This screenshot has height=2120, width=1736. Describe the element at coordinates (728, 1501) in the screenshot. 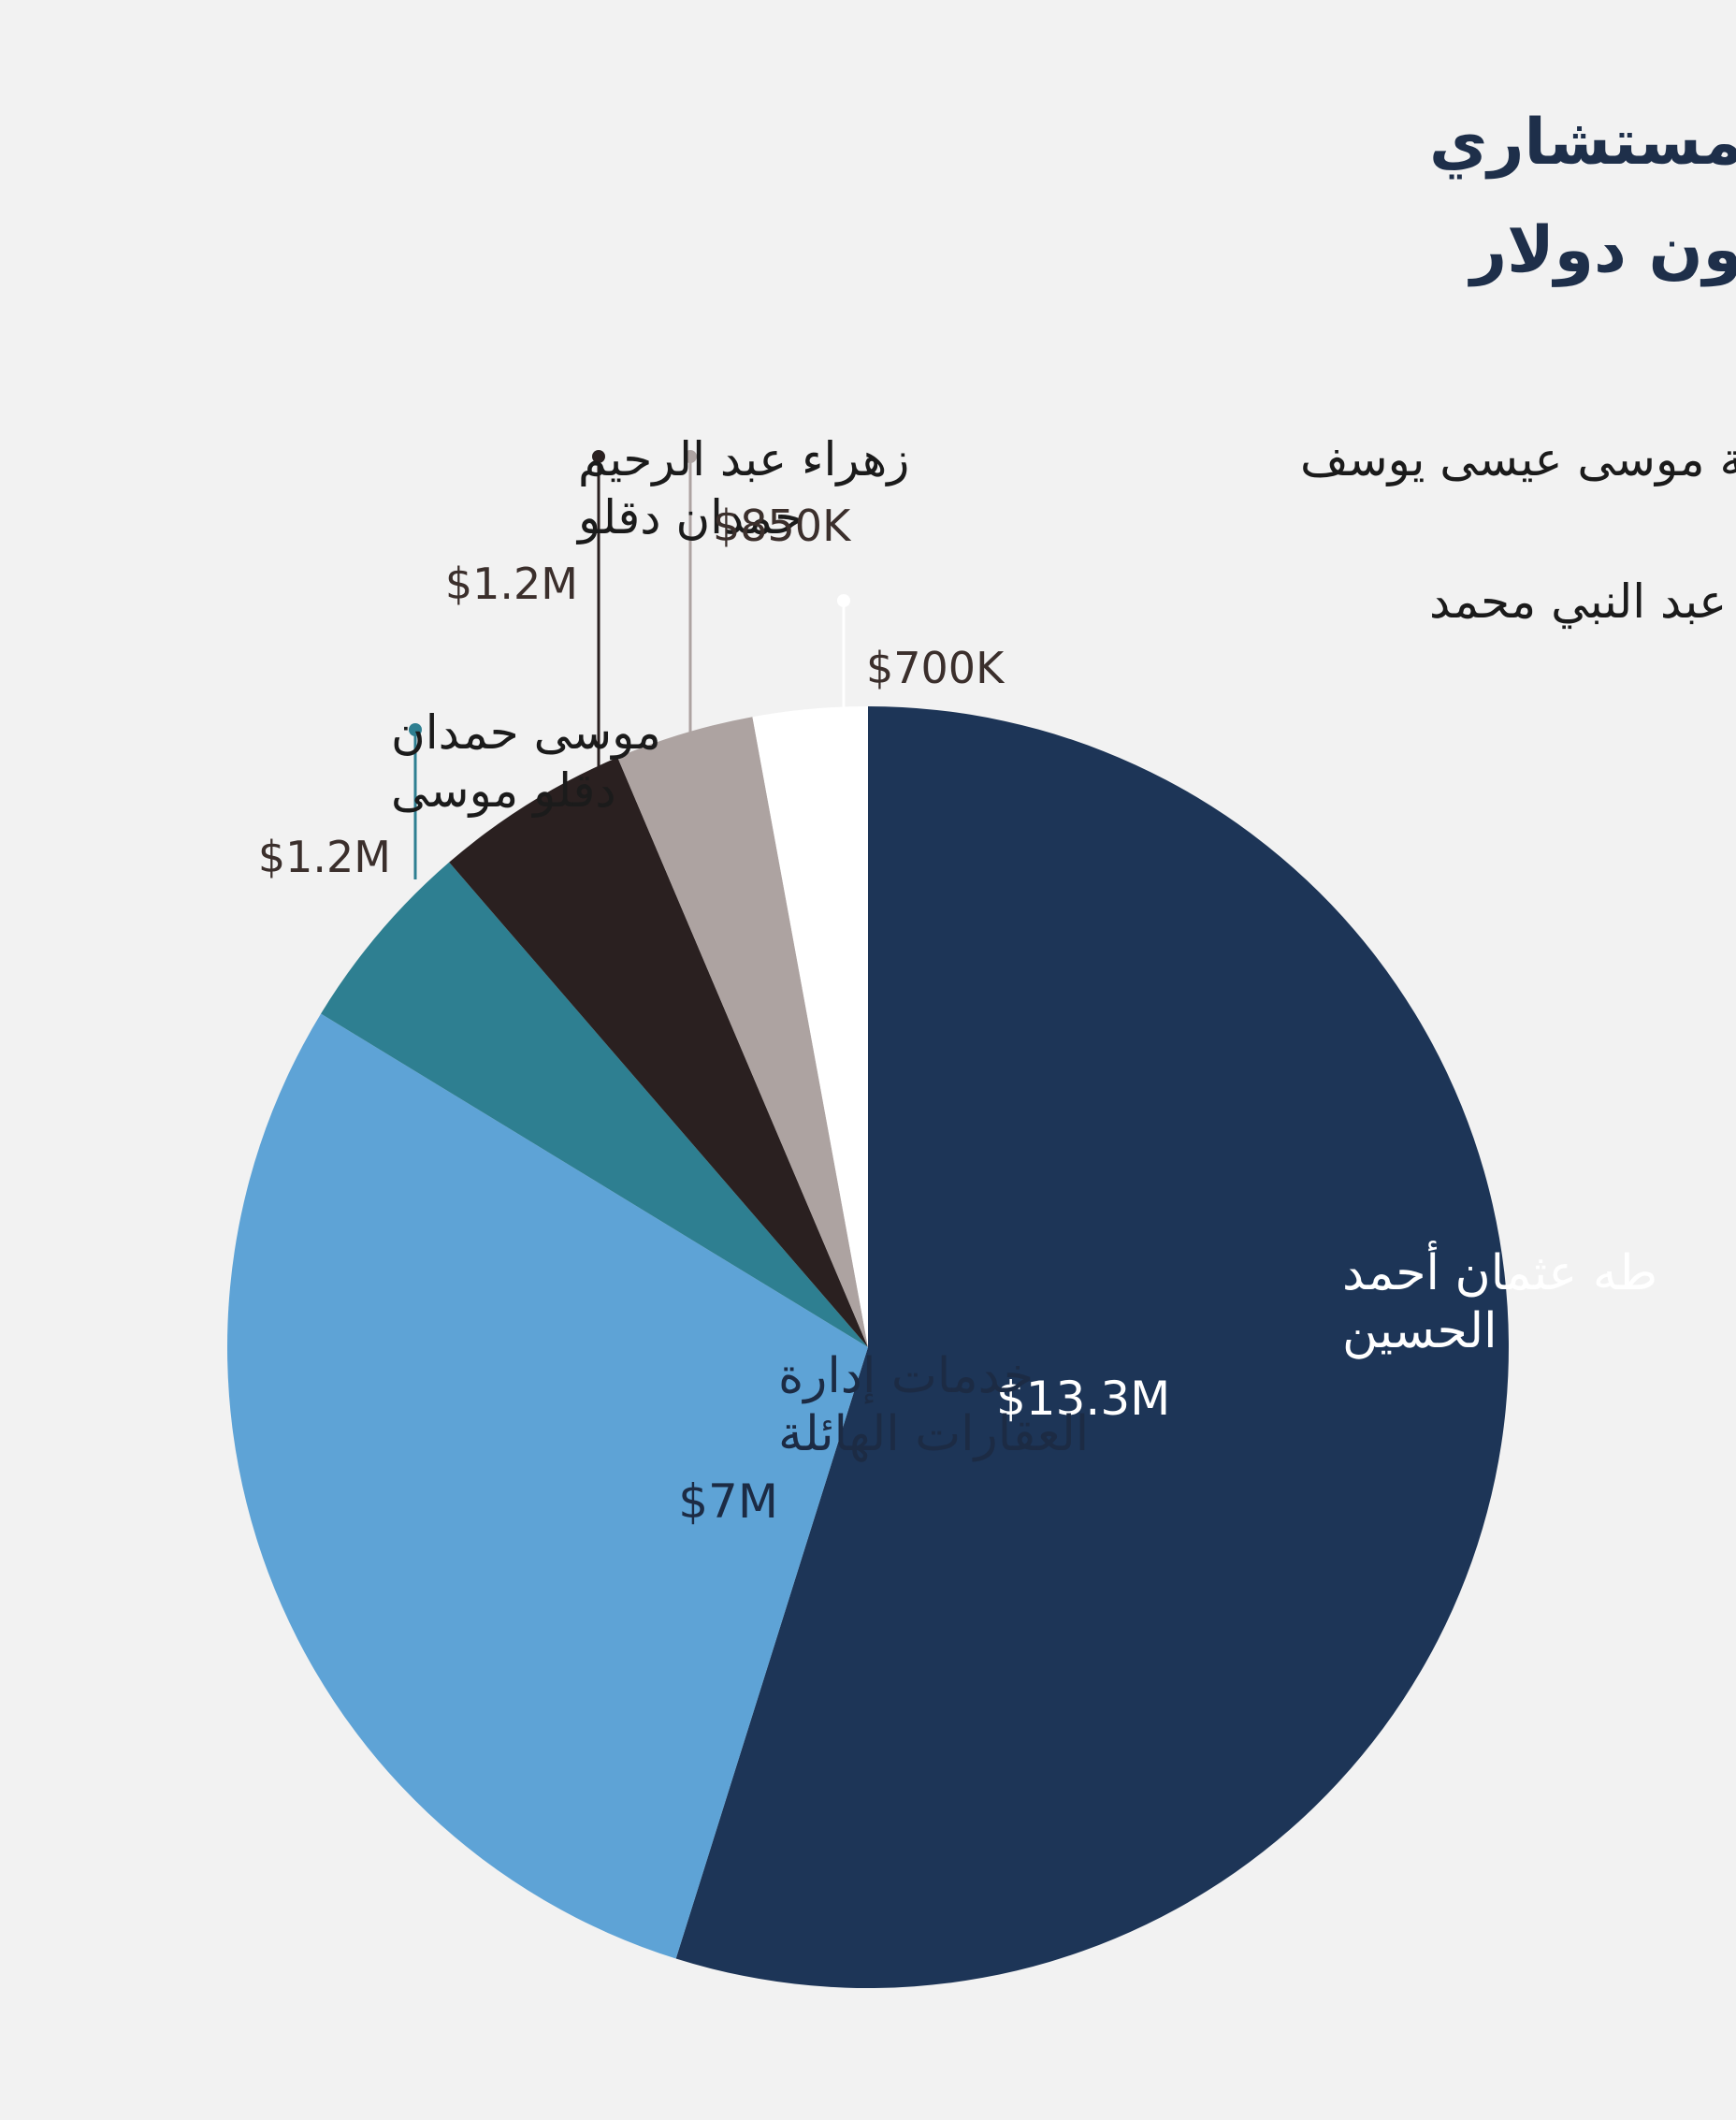

I see `slice-value-label: $7M` at that location.